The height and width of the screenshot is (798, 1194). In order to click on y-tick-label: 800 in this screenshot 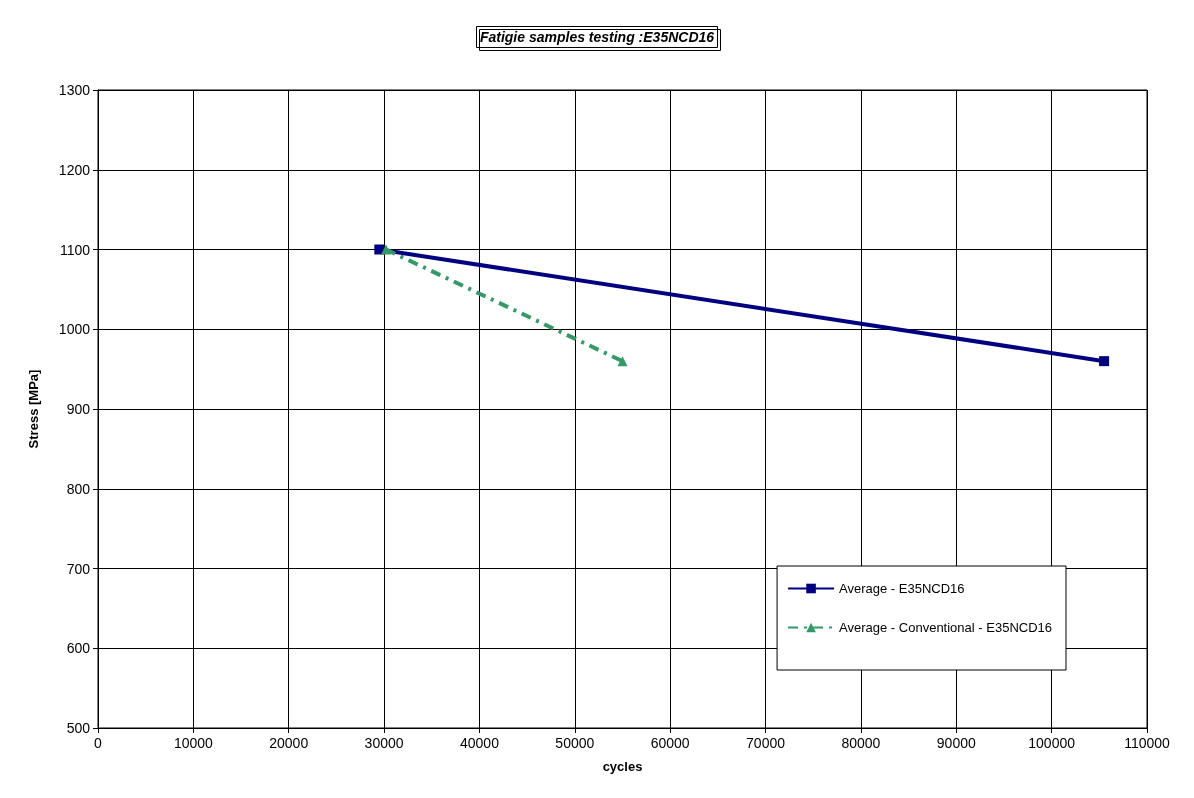, I will do `click(78, 488)`.